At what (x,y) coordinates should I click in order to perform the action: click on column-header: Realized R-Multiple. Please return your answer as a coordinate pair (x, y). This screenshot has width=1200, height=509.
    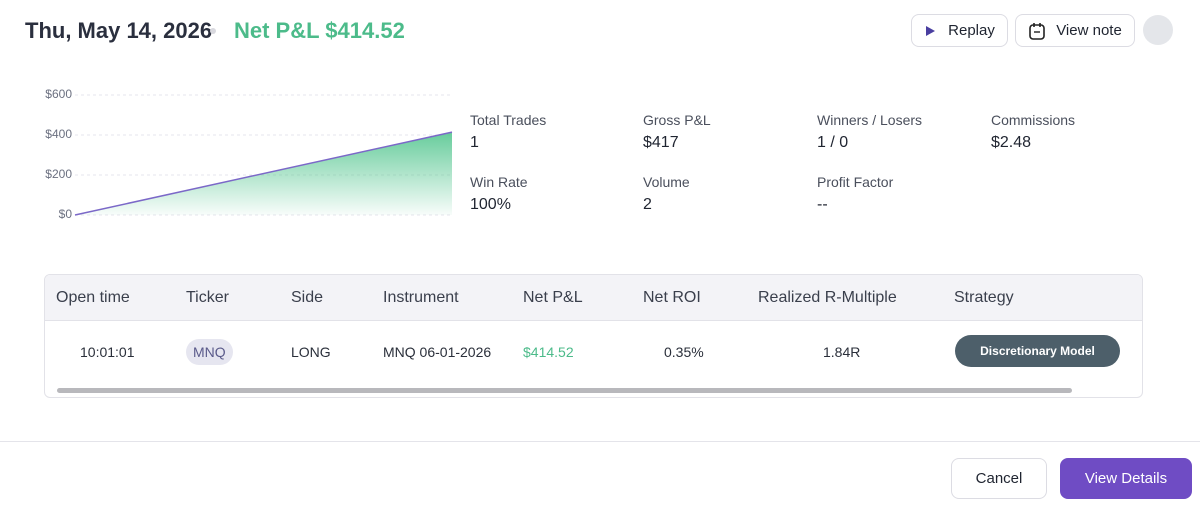
    Looking at the image, I should click on (827, 297).